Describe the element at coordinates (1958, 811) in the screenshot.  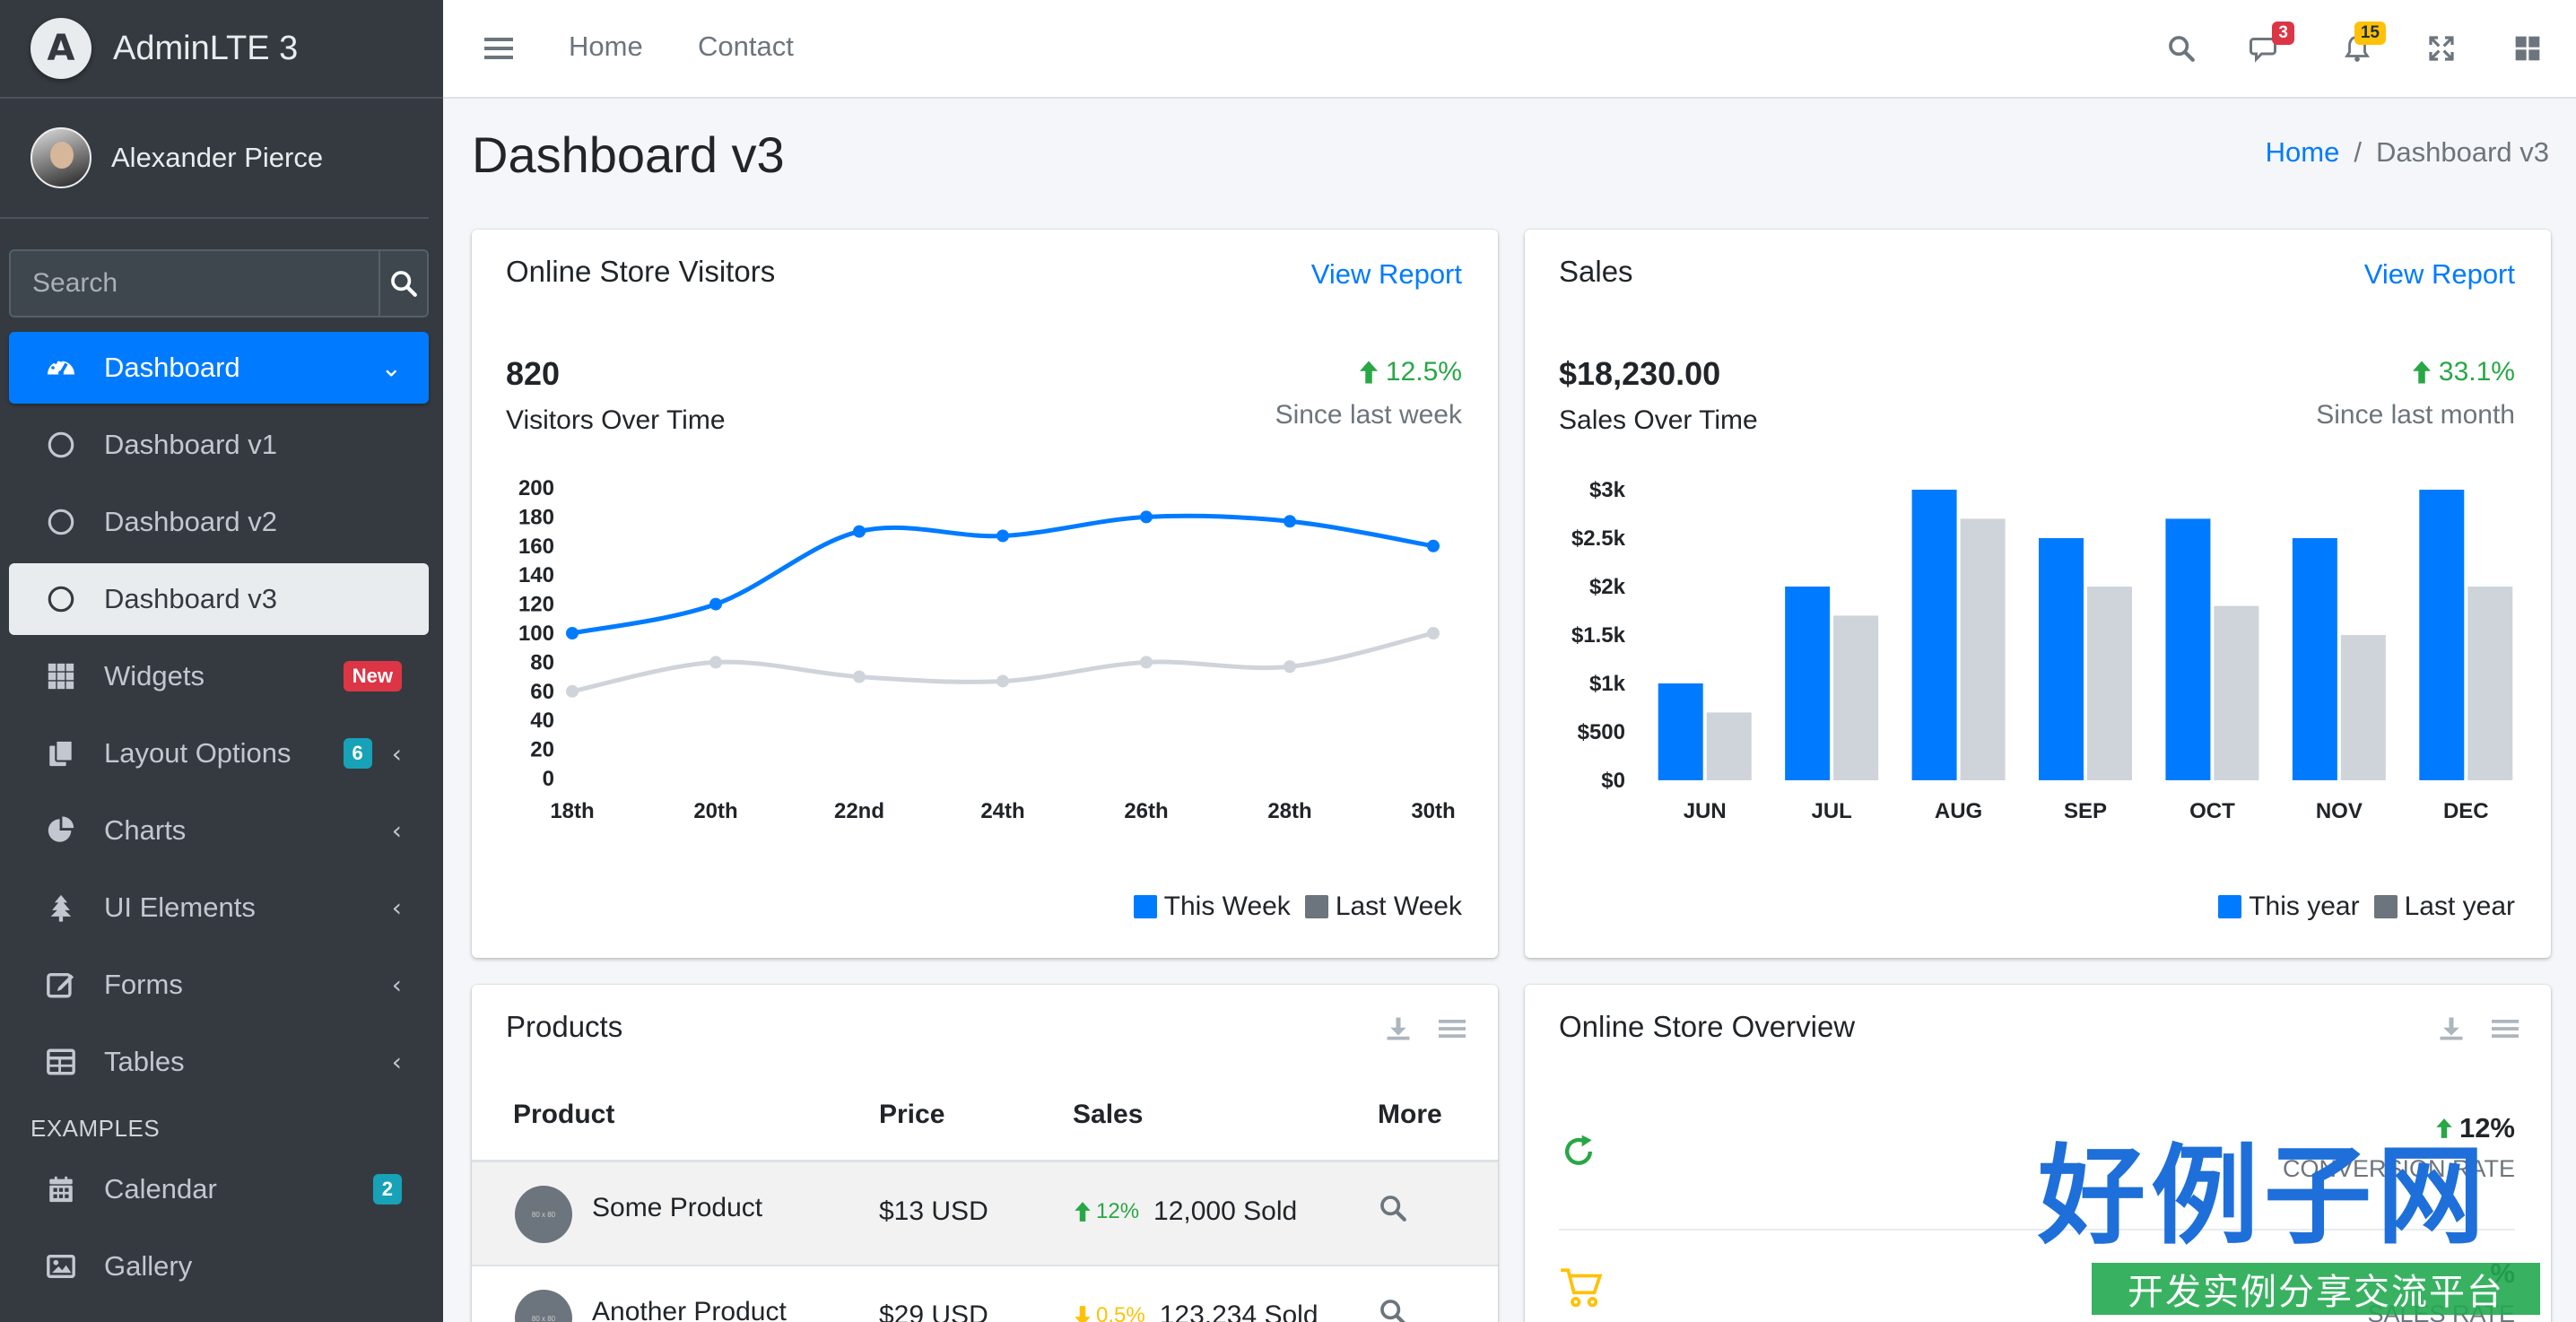
I see `x-tick-label: AUG` at that location.